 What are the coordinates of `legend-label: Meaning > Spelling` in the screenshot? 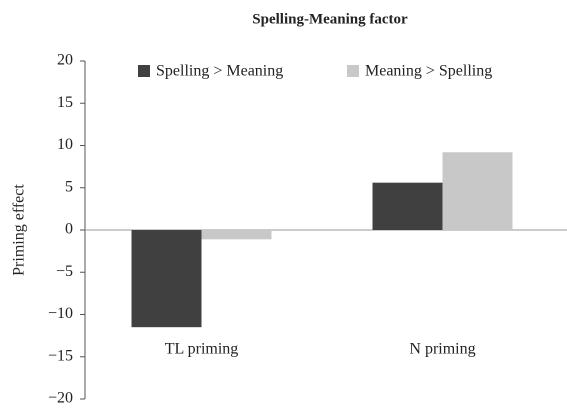 It's located at (428, 71).